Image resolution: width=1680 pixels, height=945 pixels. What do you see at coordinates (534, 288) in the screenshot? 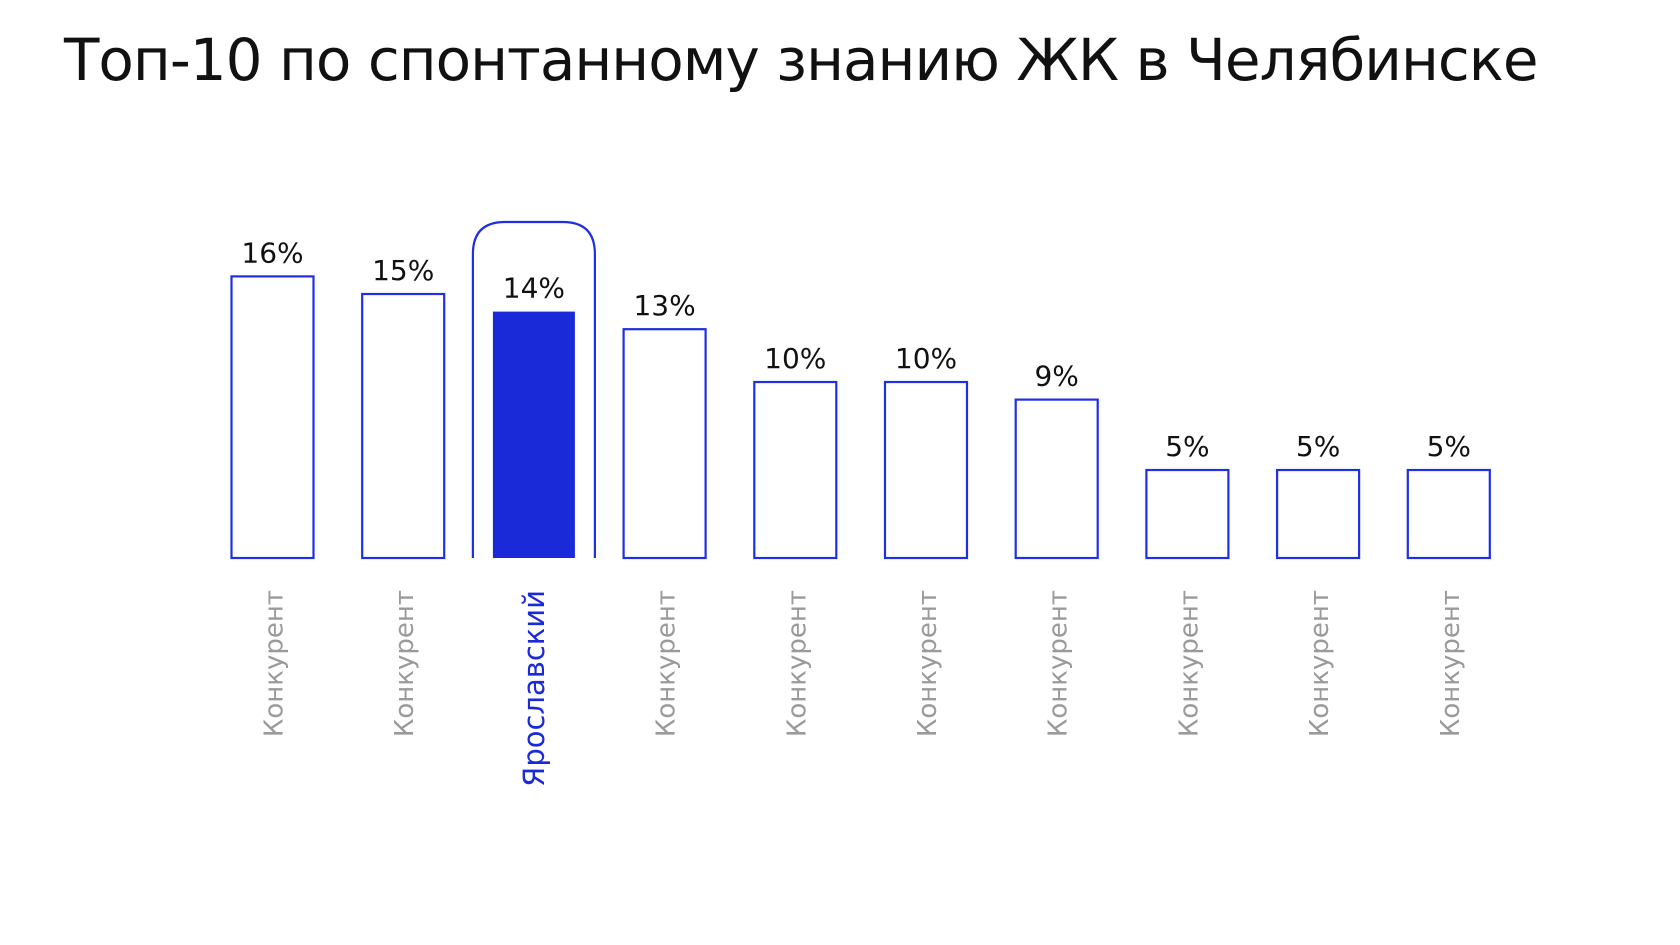
I see `value-label: 14%` at bounding box center [534, 288].